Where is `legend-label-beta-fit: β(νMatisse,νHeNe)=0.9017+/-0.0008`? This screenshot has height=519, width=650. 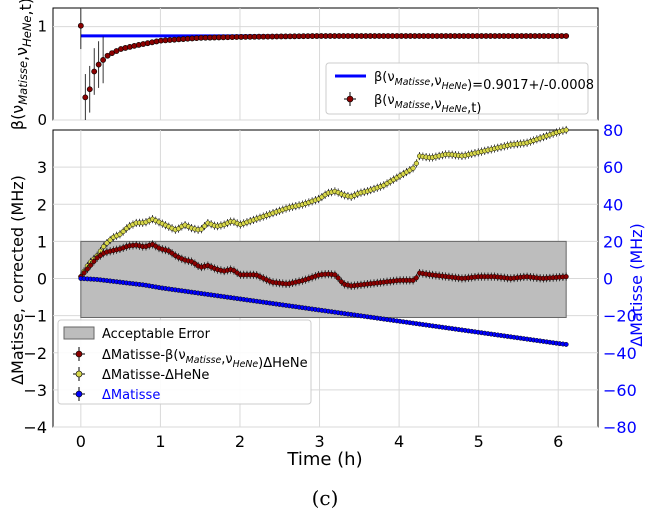
legend-label-beta-fit: β(νMatisse,νHeNe)=0.9017+/-0.0008 is located at coordinates (484, 81).